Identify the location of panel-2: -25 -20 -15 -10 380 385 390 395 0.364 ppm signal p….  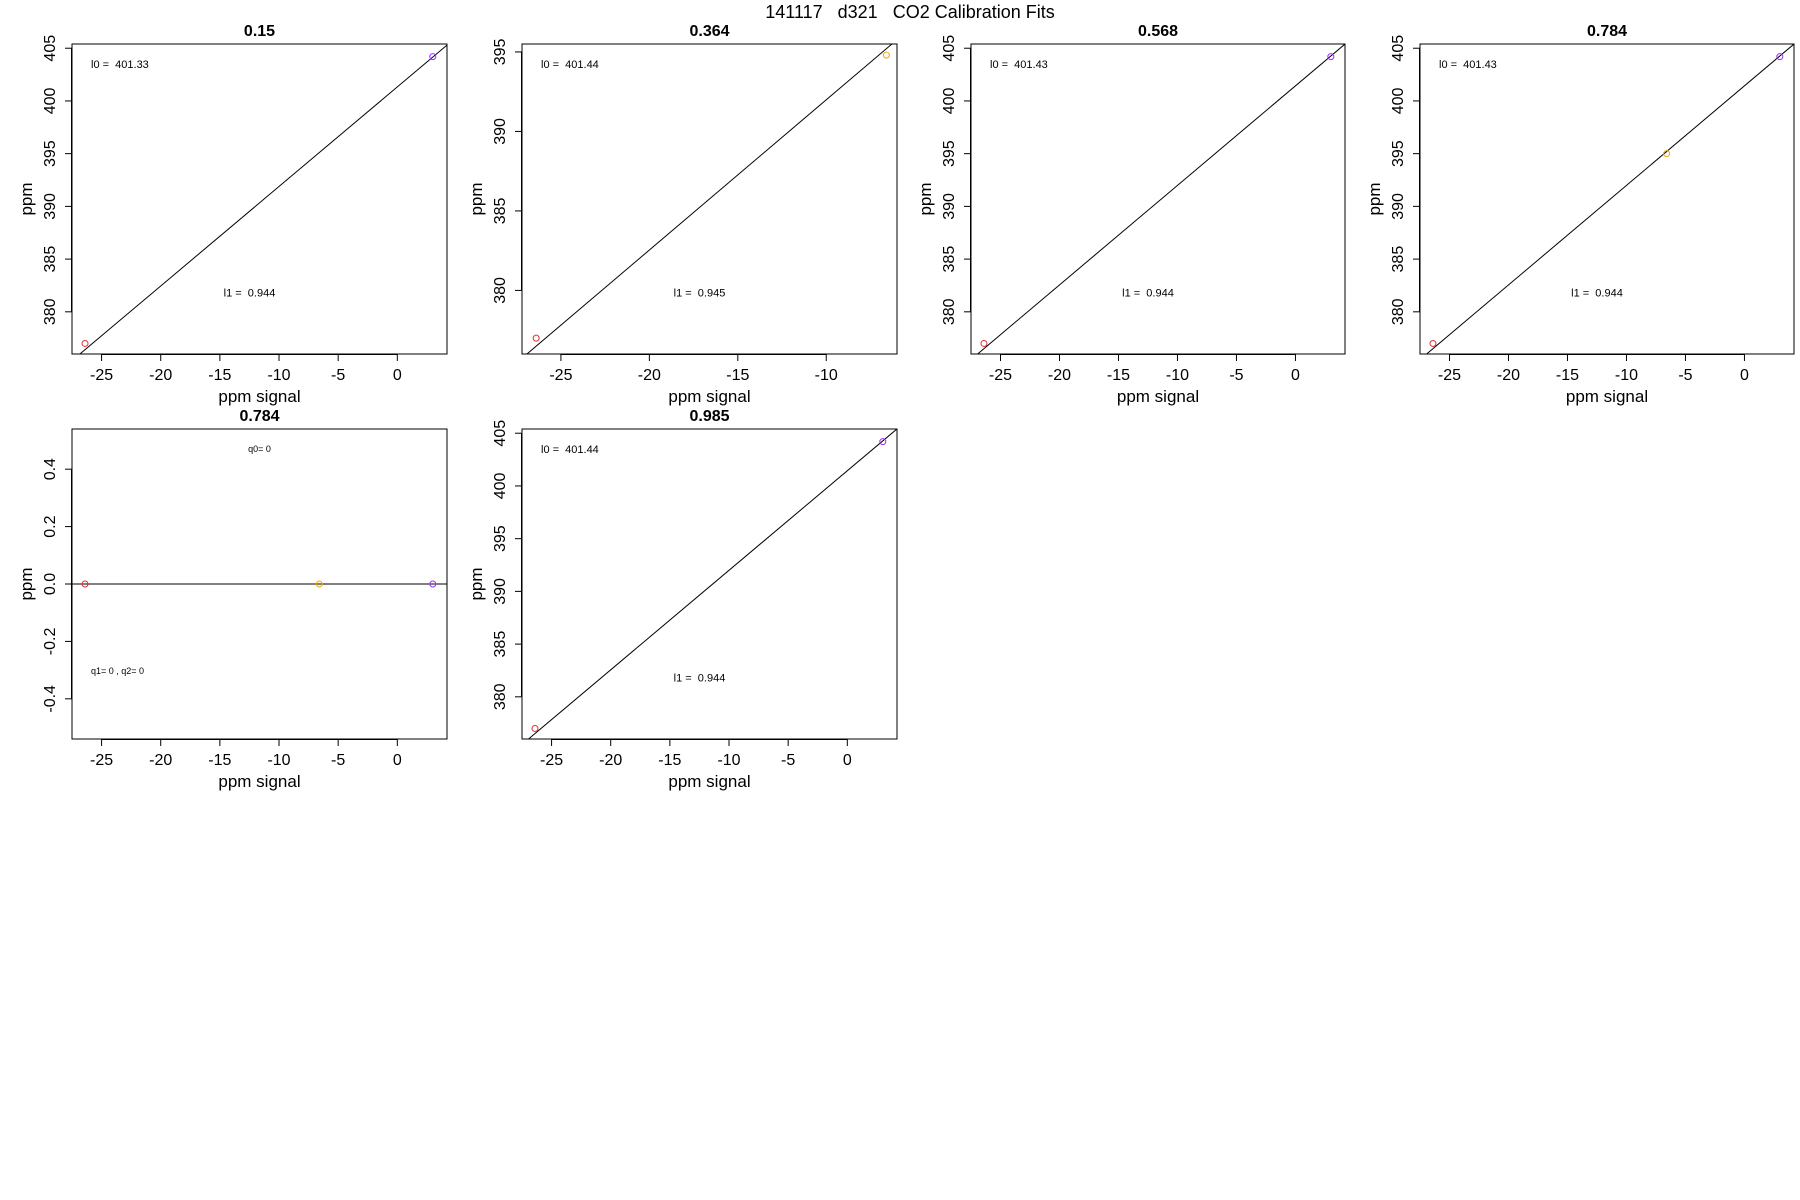
(682, 214).